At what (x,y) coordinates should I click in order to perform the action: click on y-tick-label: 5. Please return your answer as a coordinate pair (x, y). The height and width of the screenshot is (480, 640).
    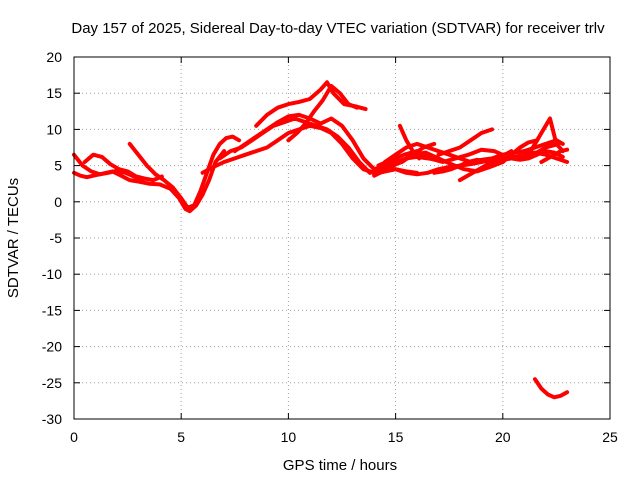
    Looking at the image, I should click on (58, 166).